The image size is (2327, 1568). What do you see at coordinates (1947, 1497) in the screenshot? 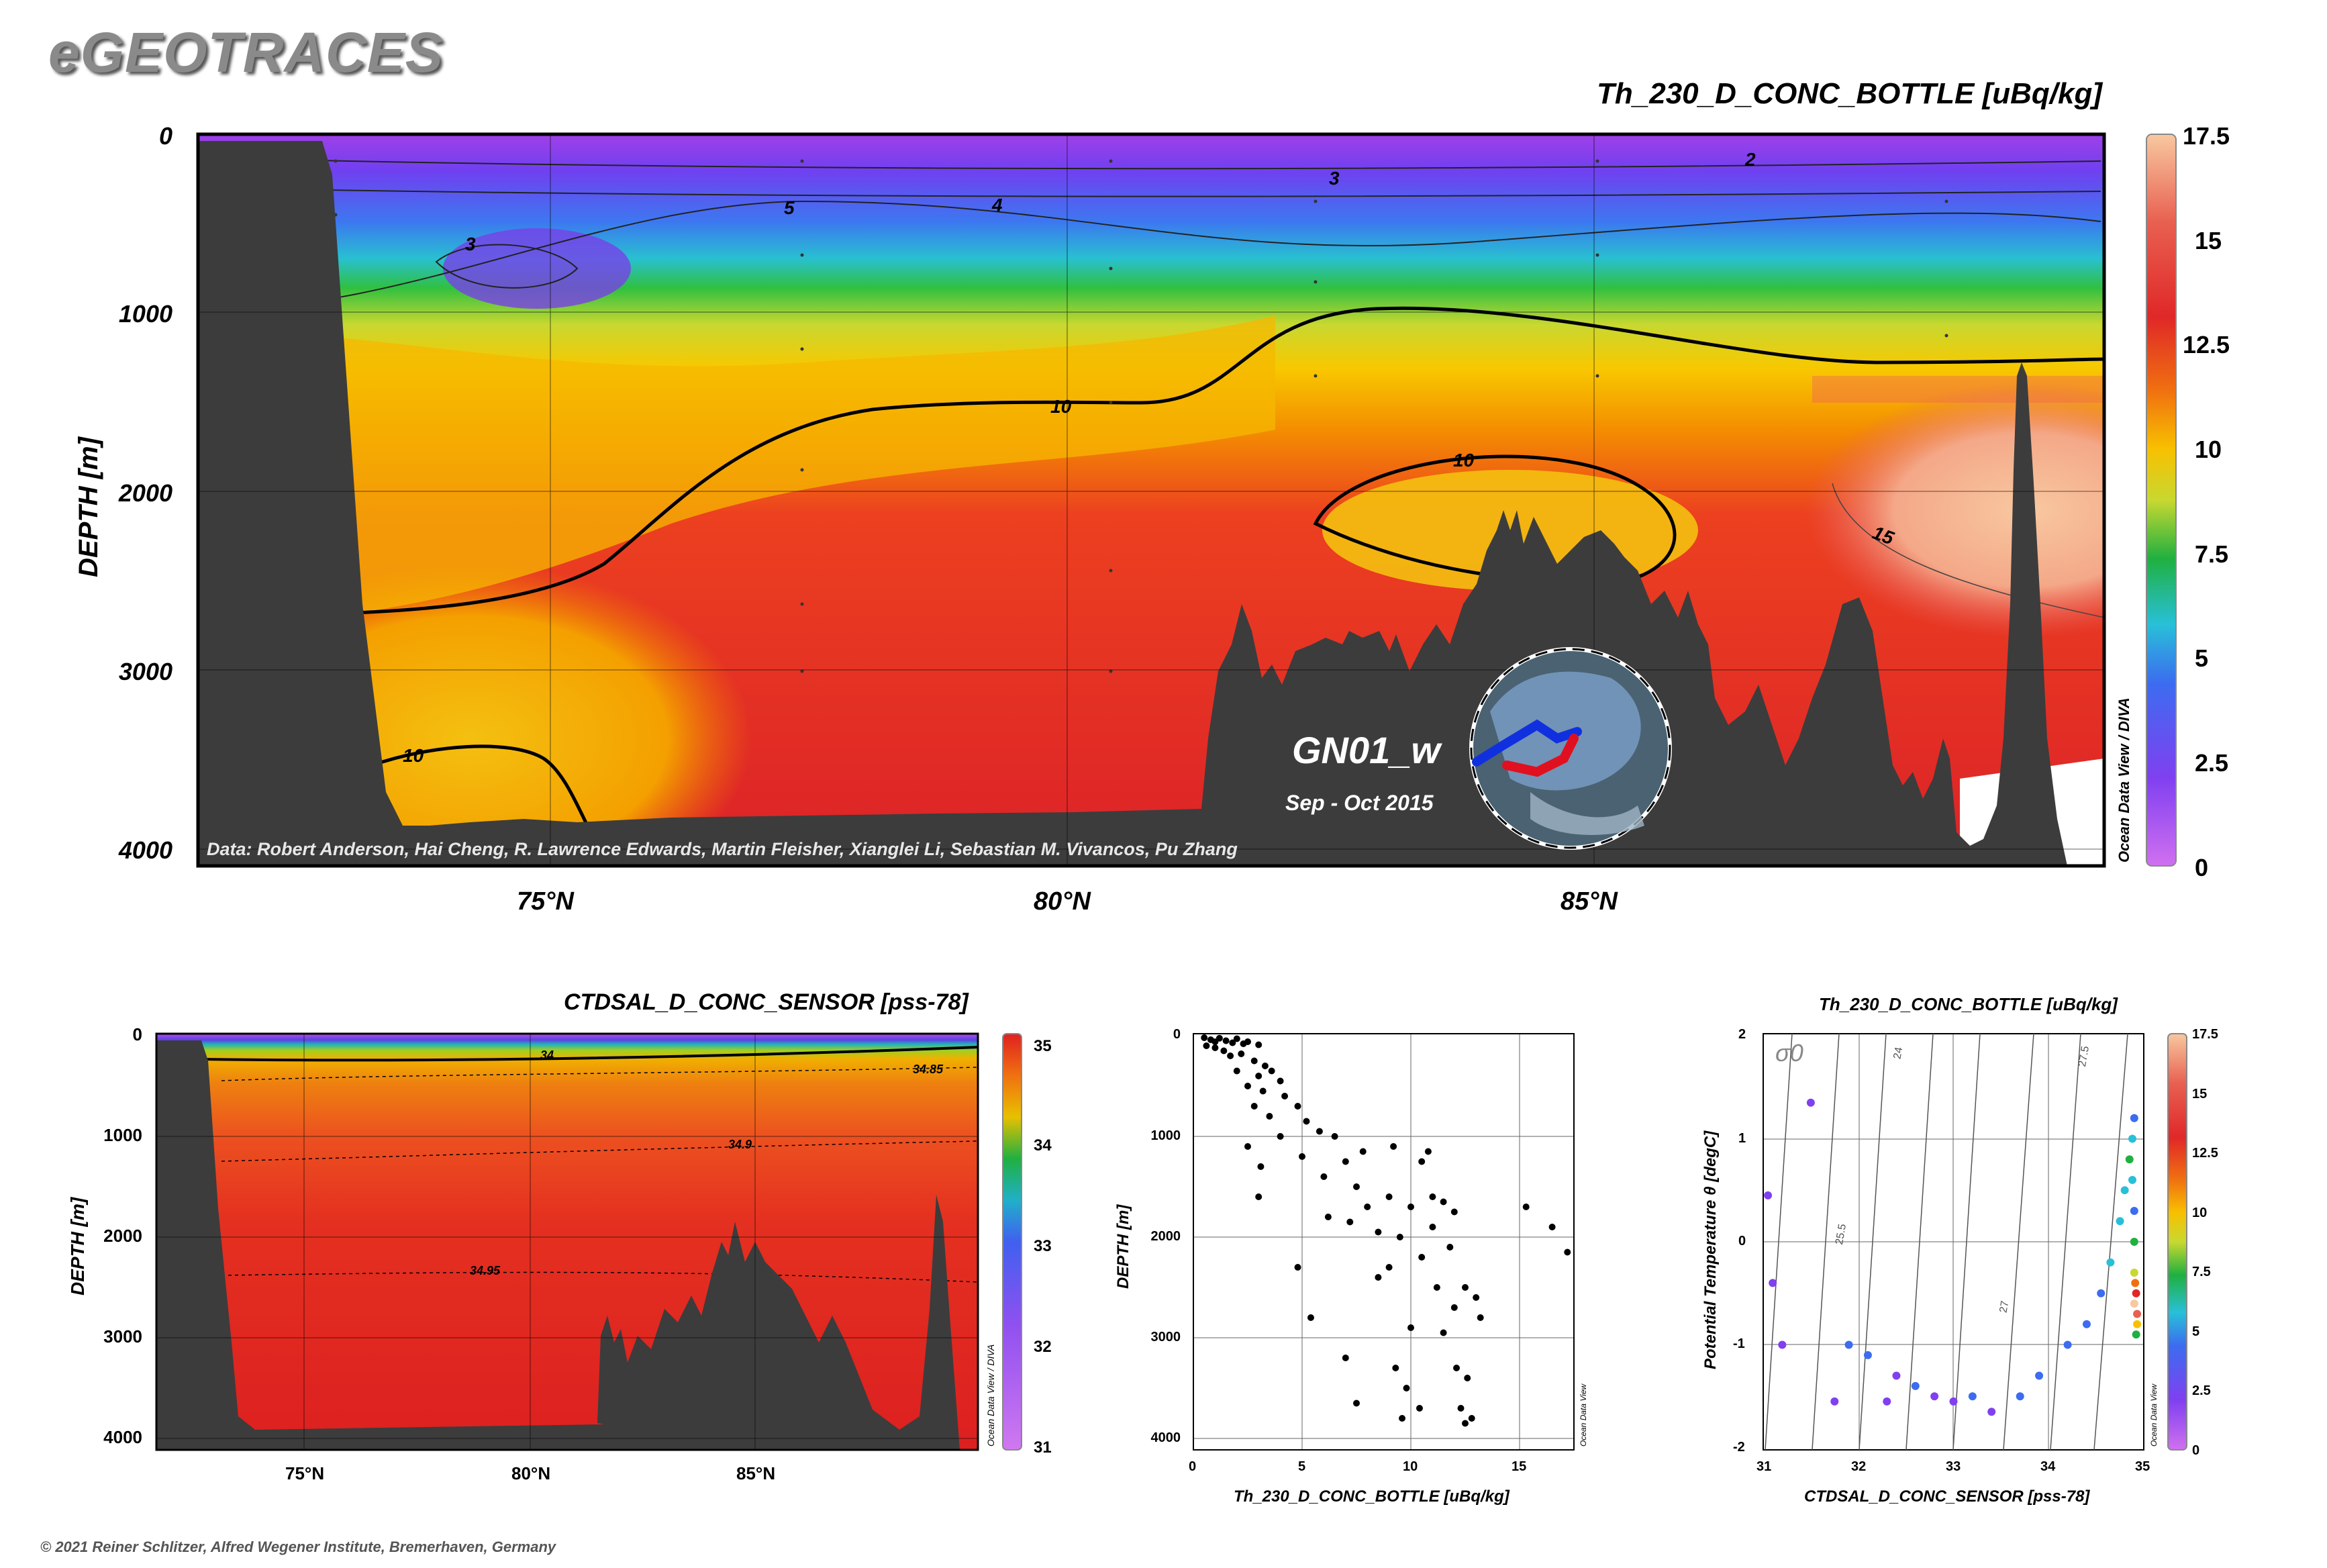
I see `ts-xlabel: CTDSAL_D_CONC_SENSOR [pss-78]` at bounding box center [1947, 1497].